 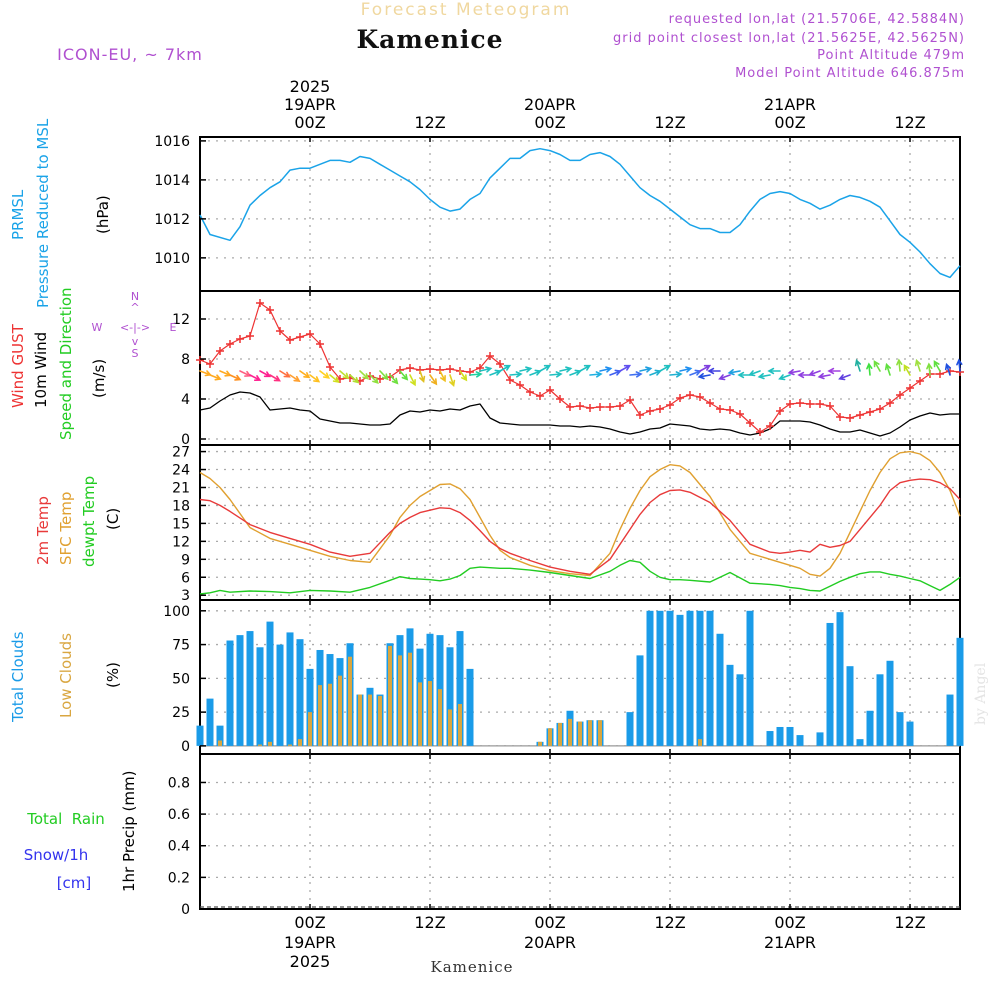 I want to click on label-sfc-temp: SFC Temp, so click(x=66, y=528).